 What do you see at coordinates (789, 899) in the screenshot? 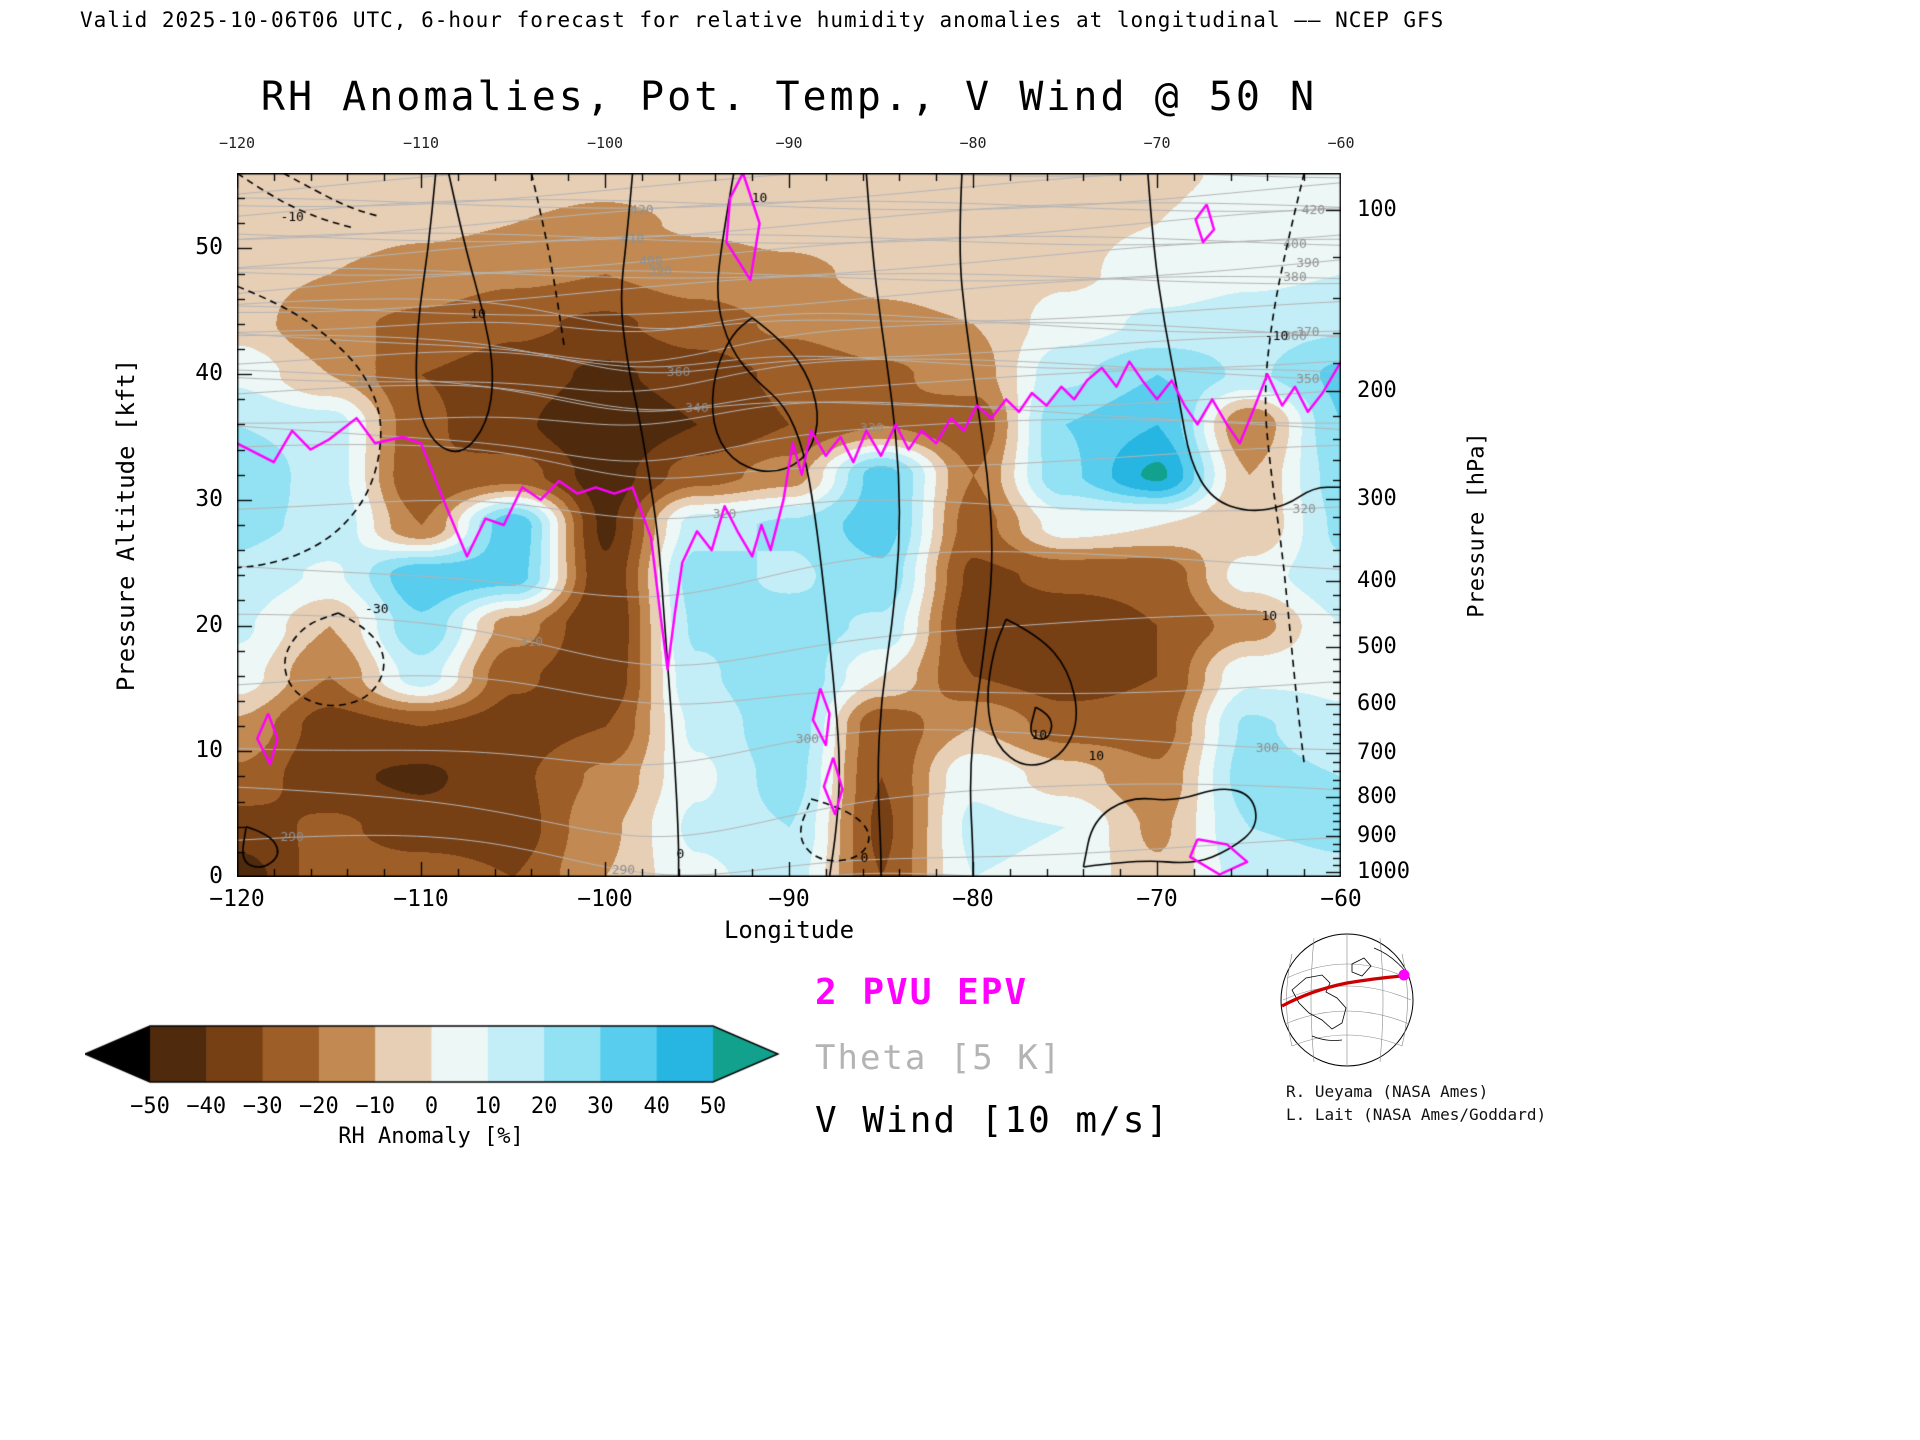
I see `x-tick-label: −90` at bounding box center [789, 899].